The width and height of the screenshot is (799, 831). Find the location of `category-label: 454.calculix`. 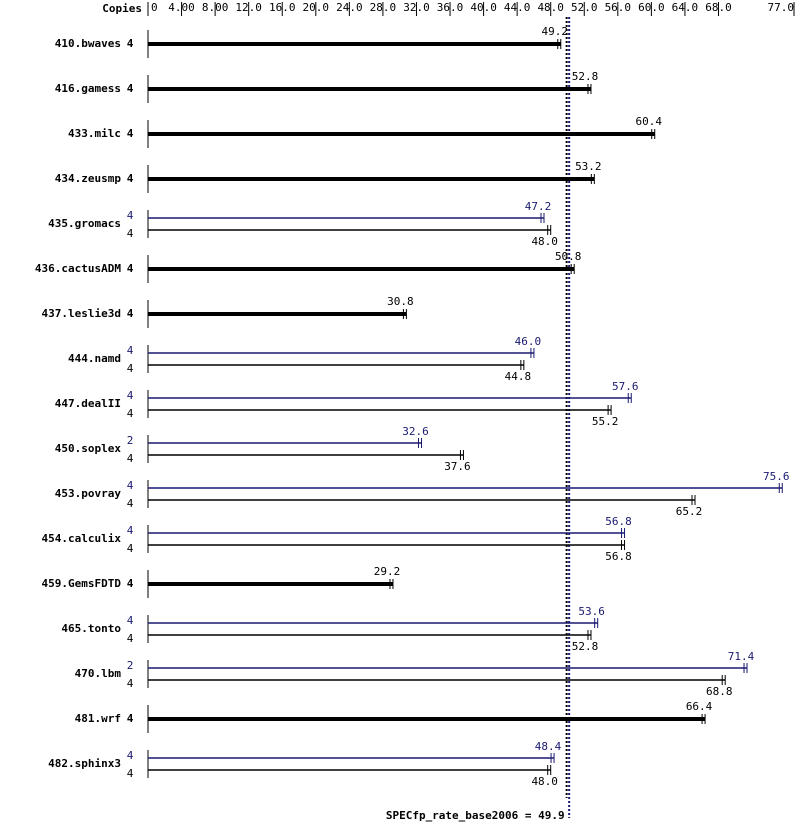

category-label: 454.calculix is located at coordinates (82, 538).